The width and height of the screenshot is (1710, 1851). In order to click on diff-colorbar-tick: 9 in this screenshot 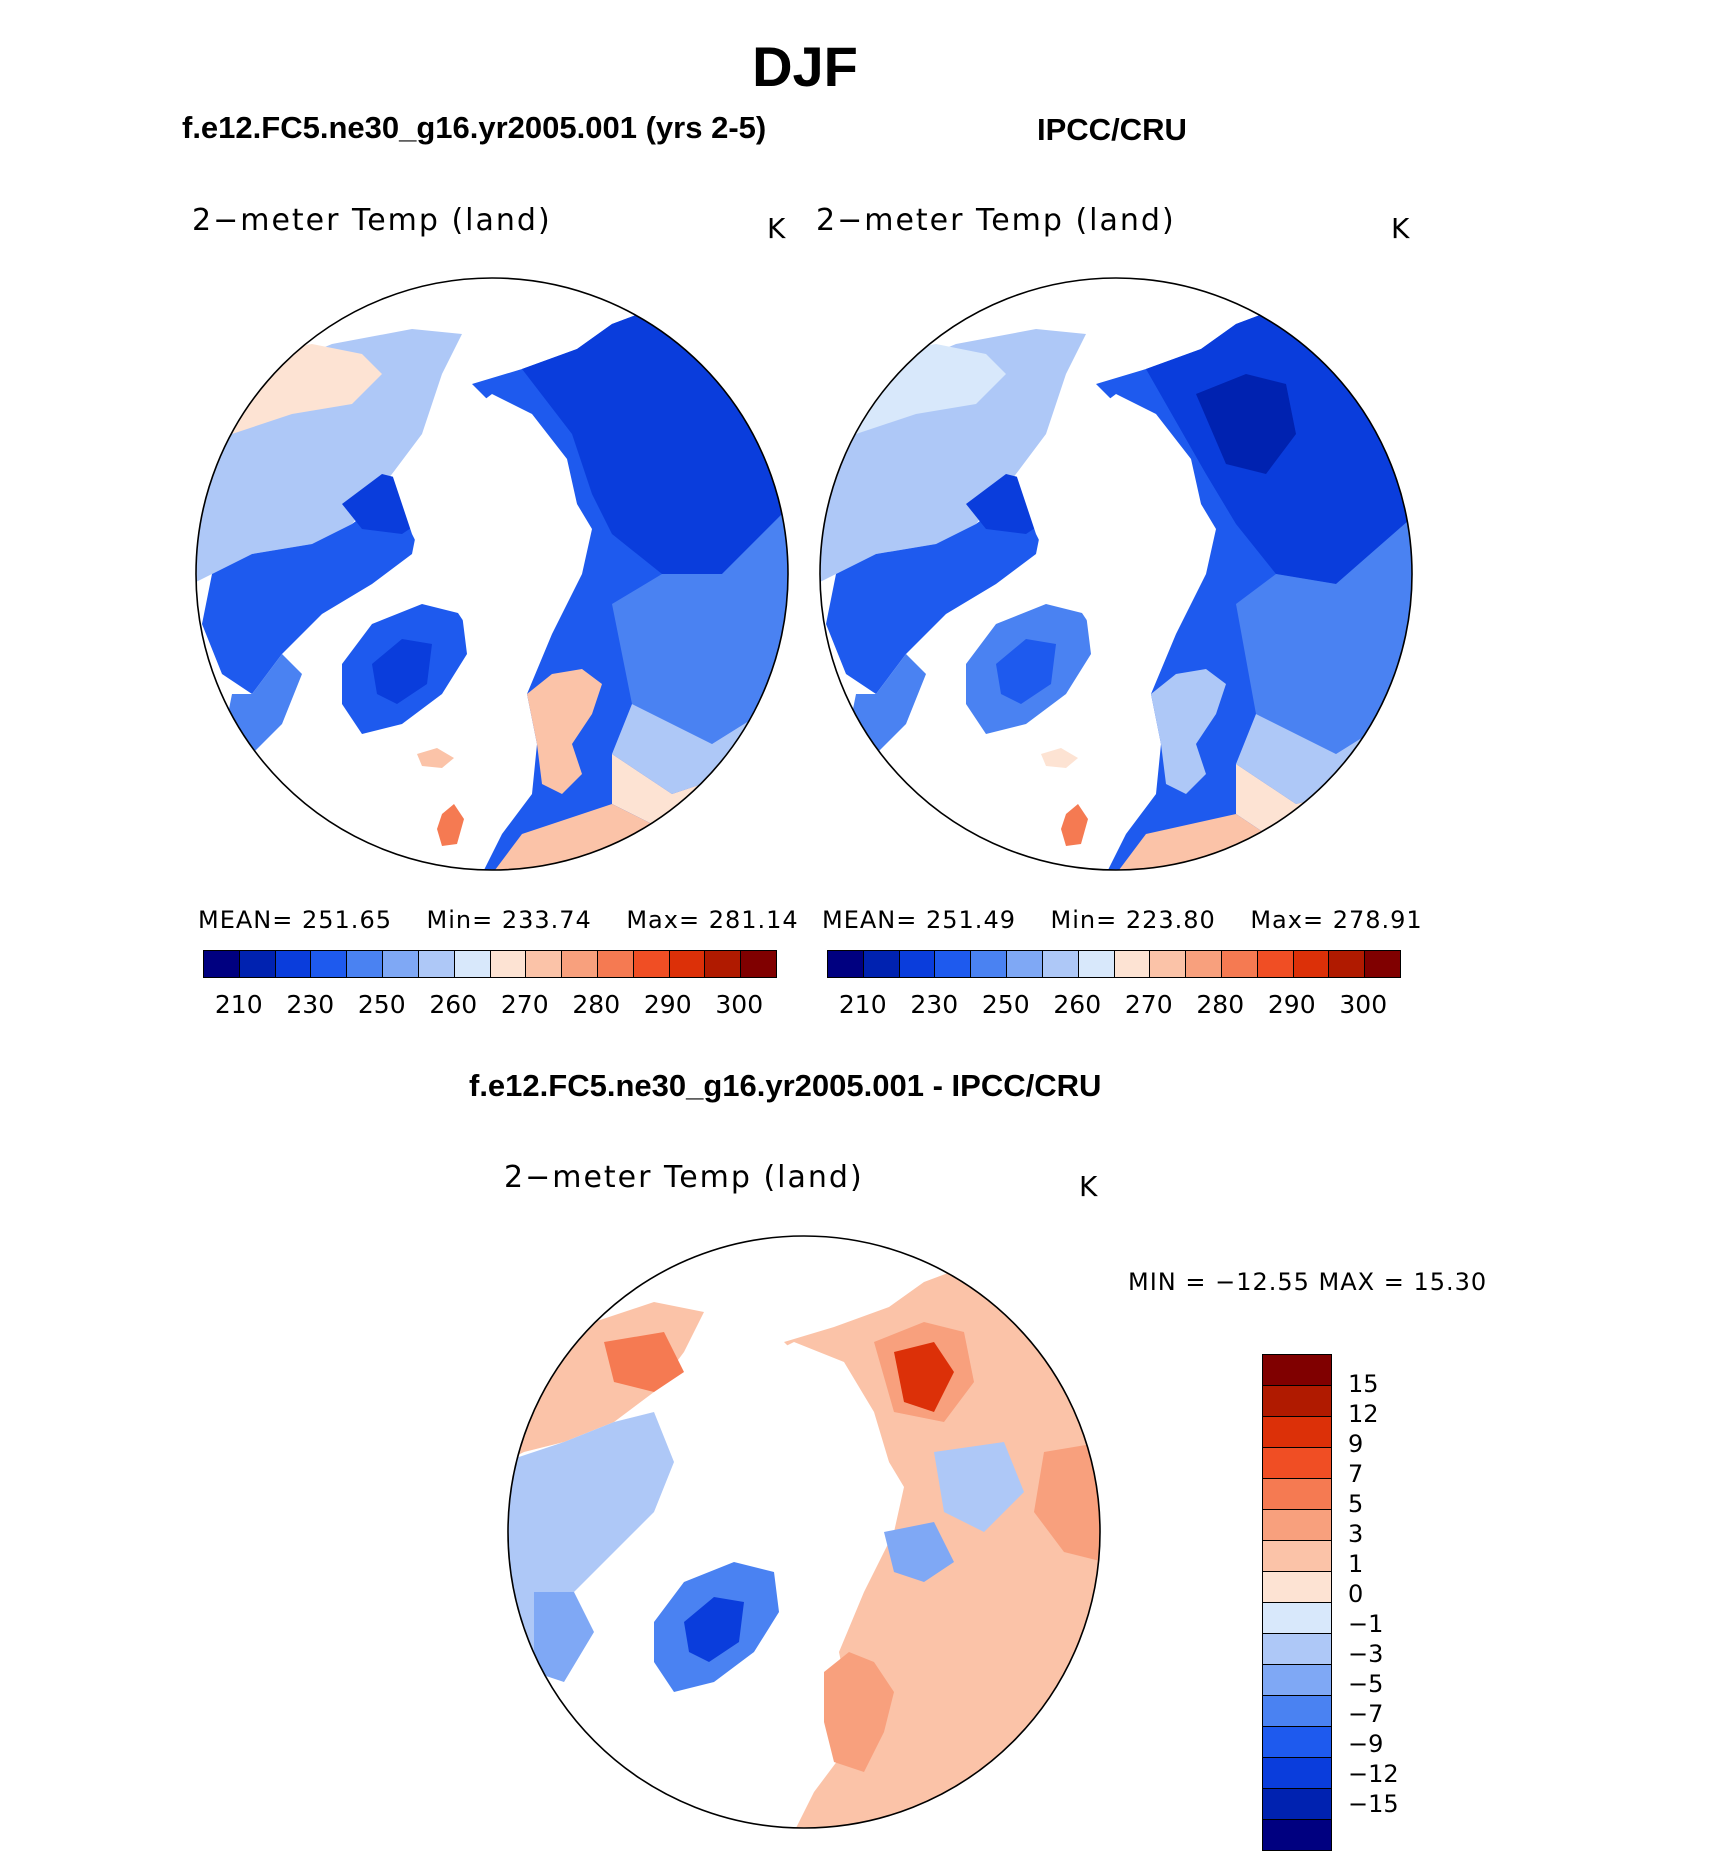, I will do `click(1356, 1444)`.